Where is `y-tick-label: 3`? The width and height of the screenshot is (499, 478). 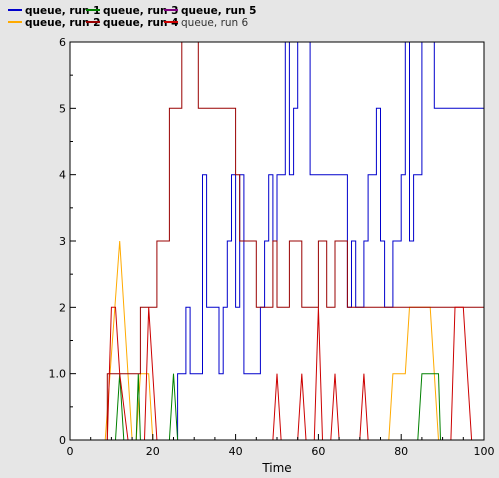
y-tick-label: 3 is located at coordinates (62, 241).